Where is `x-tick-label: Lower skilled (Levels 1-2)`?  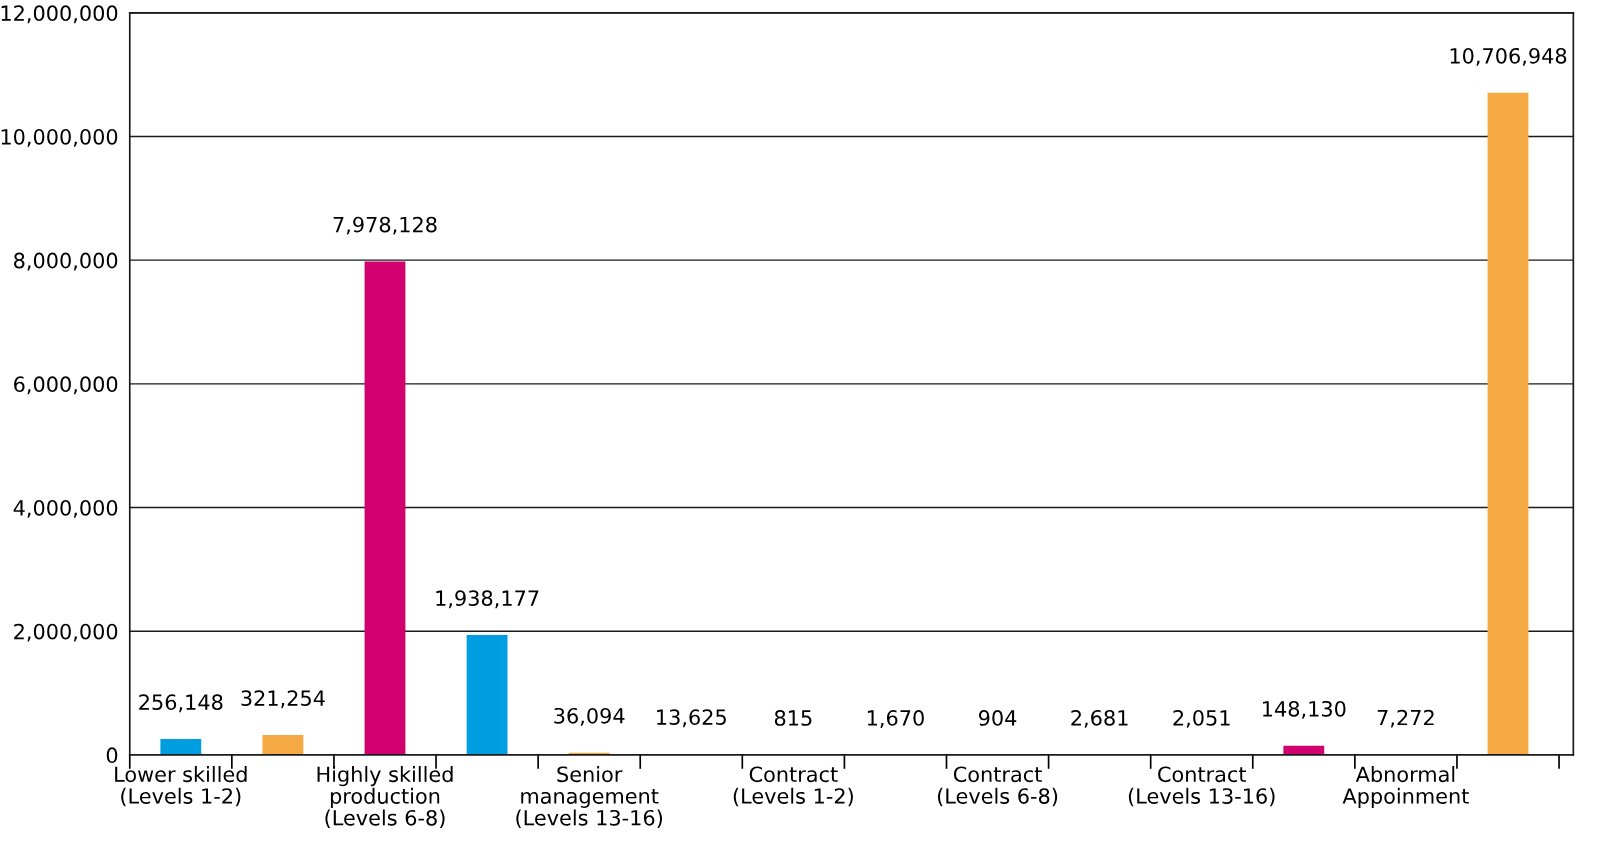
x-tick-label: Lower skilled (Levels 1-2) is located at coordinates (181, 786).